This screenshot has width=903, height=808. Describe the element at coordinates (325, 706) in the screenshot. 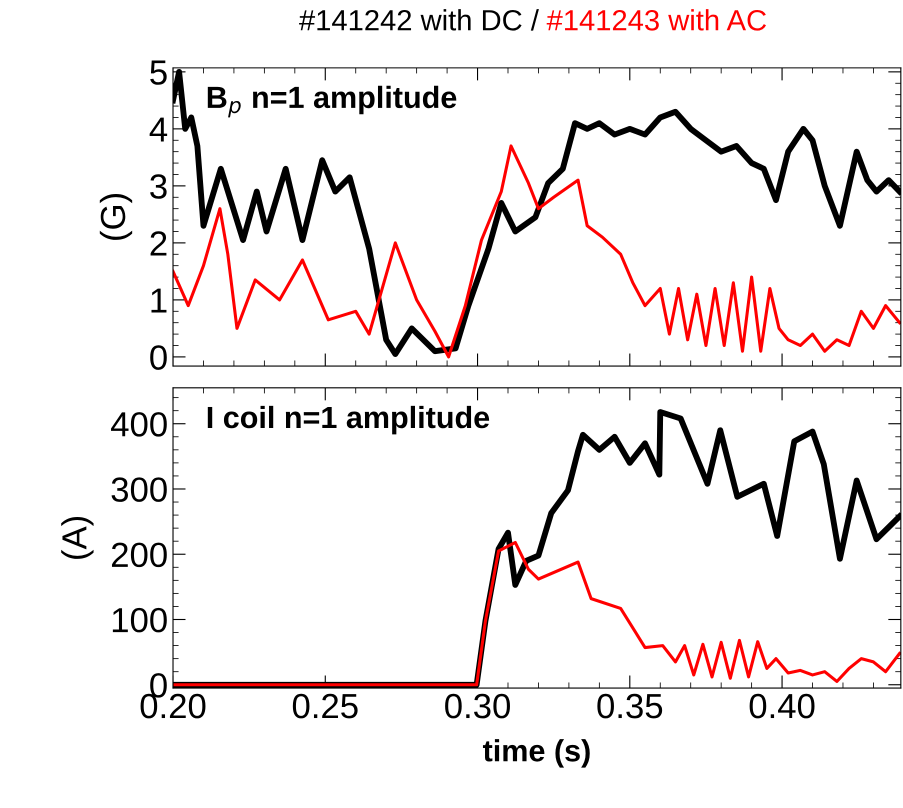

I see `x-tick-label: 0.25` at that location.